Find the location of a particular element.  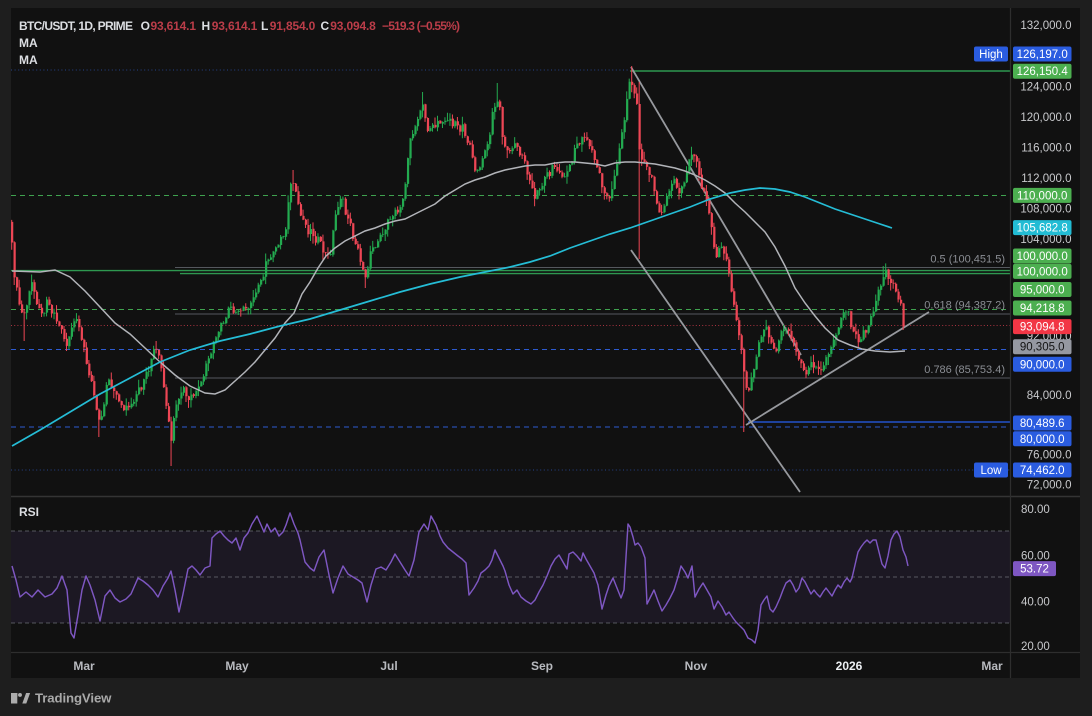

svg-text: 105,682.8 is located at coordinates (1042, 229).